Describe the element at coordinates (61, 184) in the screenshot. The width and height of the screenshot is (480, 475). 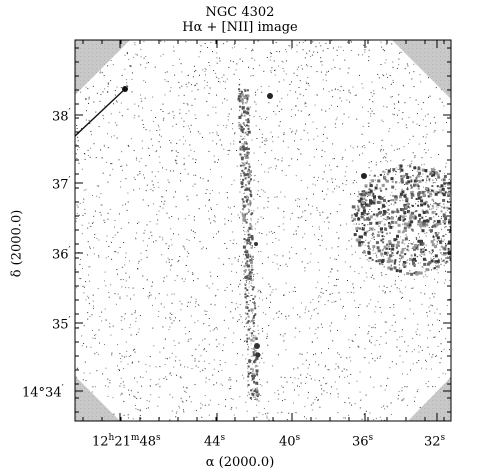
I see `y-tick-label-37: 37′` at that location.